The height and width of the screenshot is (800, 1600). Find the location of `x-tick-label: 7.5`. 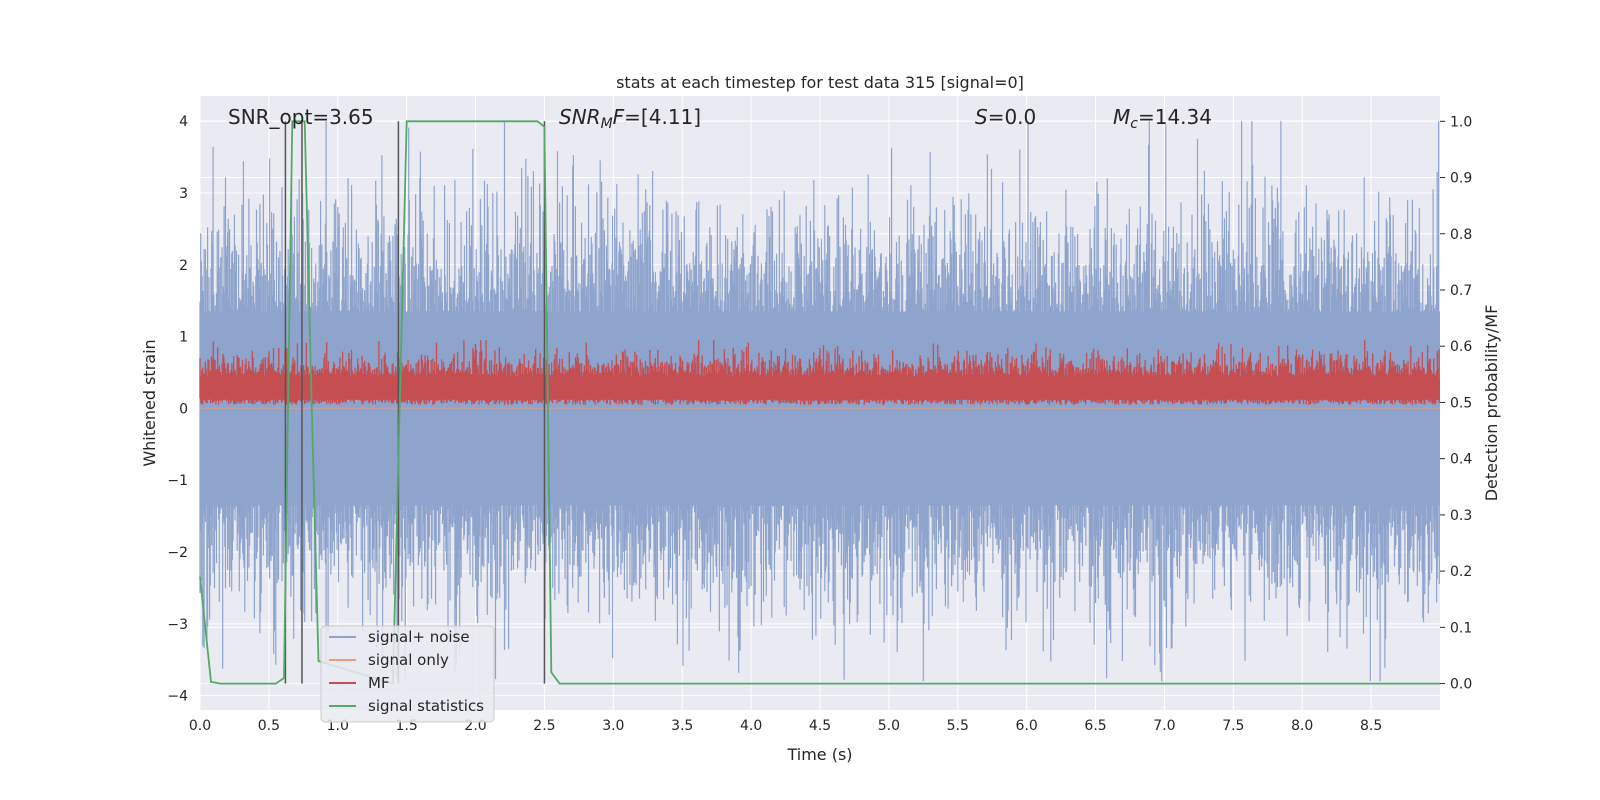

x-tick-label: 7.5 is located at coordinates (1233, 726).